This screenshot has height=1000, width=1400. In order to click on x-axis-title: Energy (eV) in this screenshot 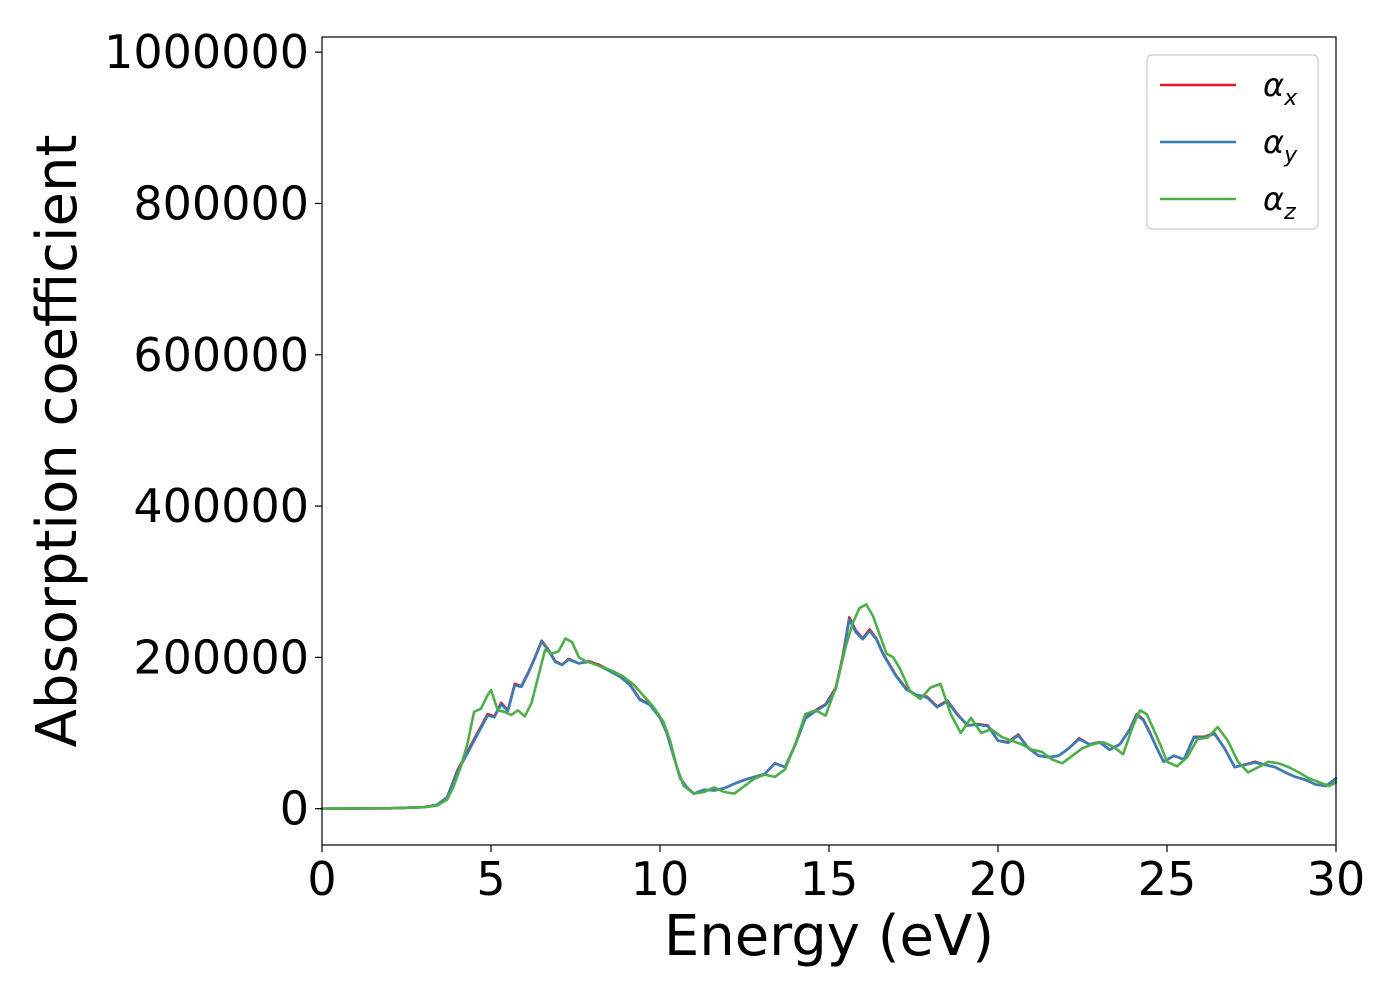, I will do `click(829, 936)`.